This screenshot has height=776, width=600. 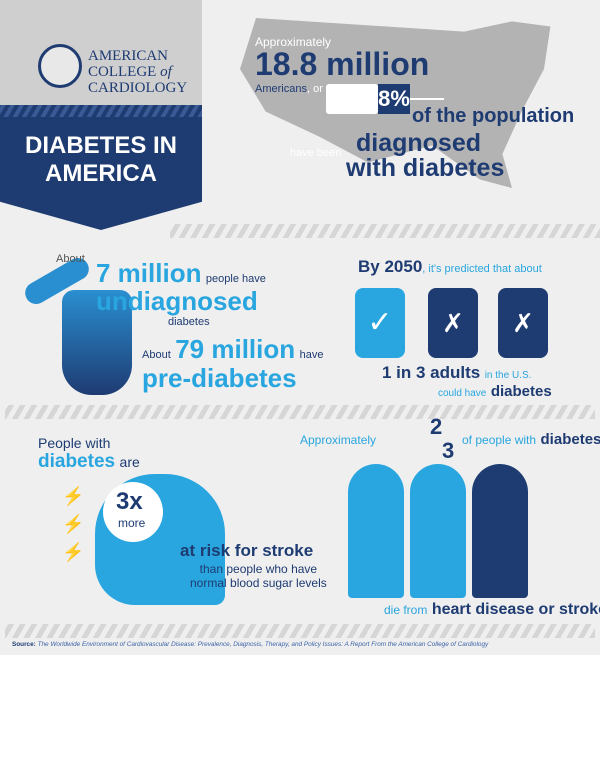 I want to click on fraction-numerator: 2, so click(x=436, y=426).